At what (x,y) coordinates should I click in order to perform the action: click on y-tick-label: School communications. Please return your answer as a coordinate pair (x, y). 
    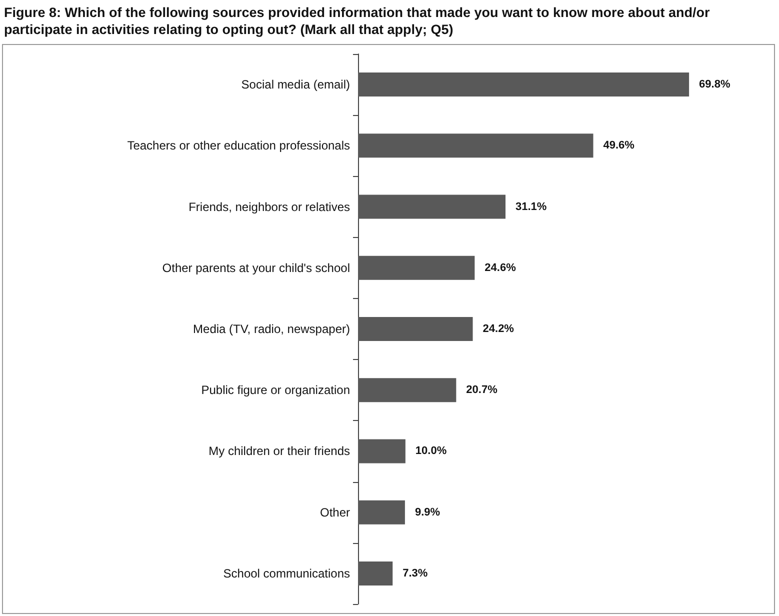
    Looking at the image, I should click on (286, 573).